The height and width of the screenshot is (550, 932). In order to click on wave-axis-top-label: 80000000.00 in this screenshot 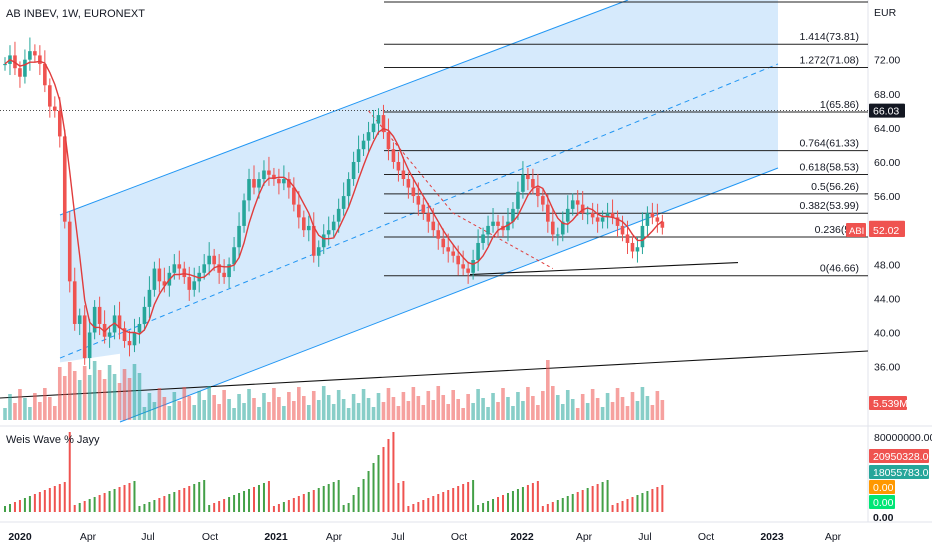, I will do `click(903, 438)`.